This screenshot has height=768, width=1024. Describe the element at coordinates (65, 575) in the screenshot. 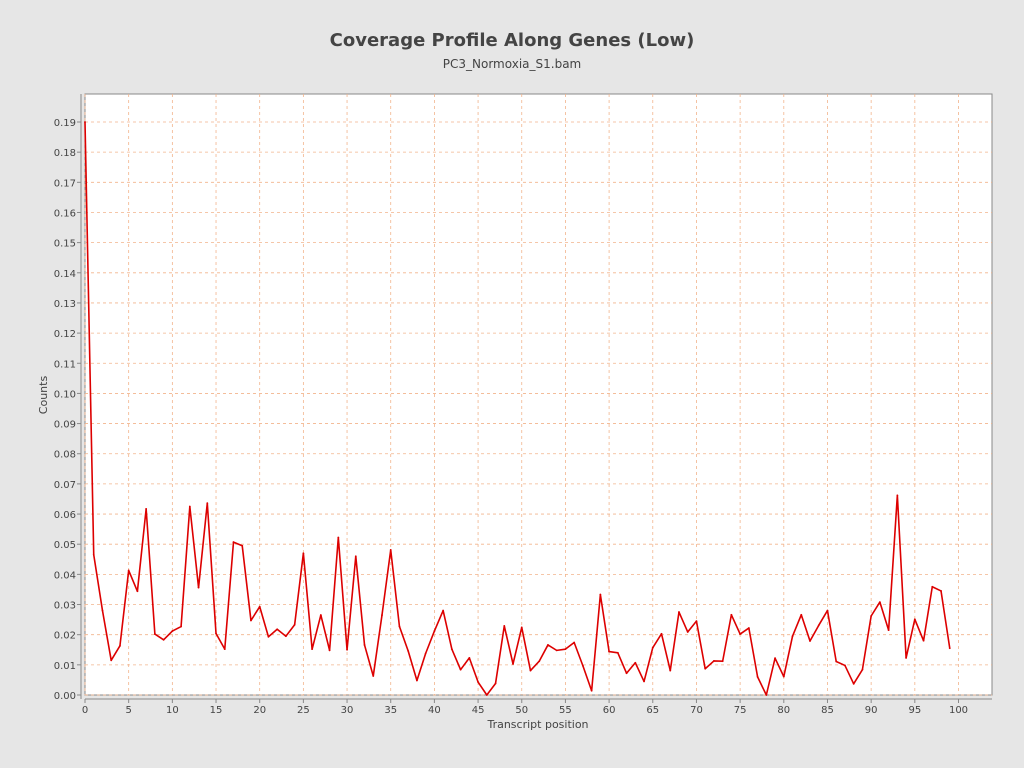

I see `y-tick-label: 0.04` at that location.